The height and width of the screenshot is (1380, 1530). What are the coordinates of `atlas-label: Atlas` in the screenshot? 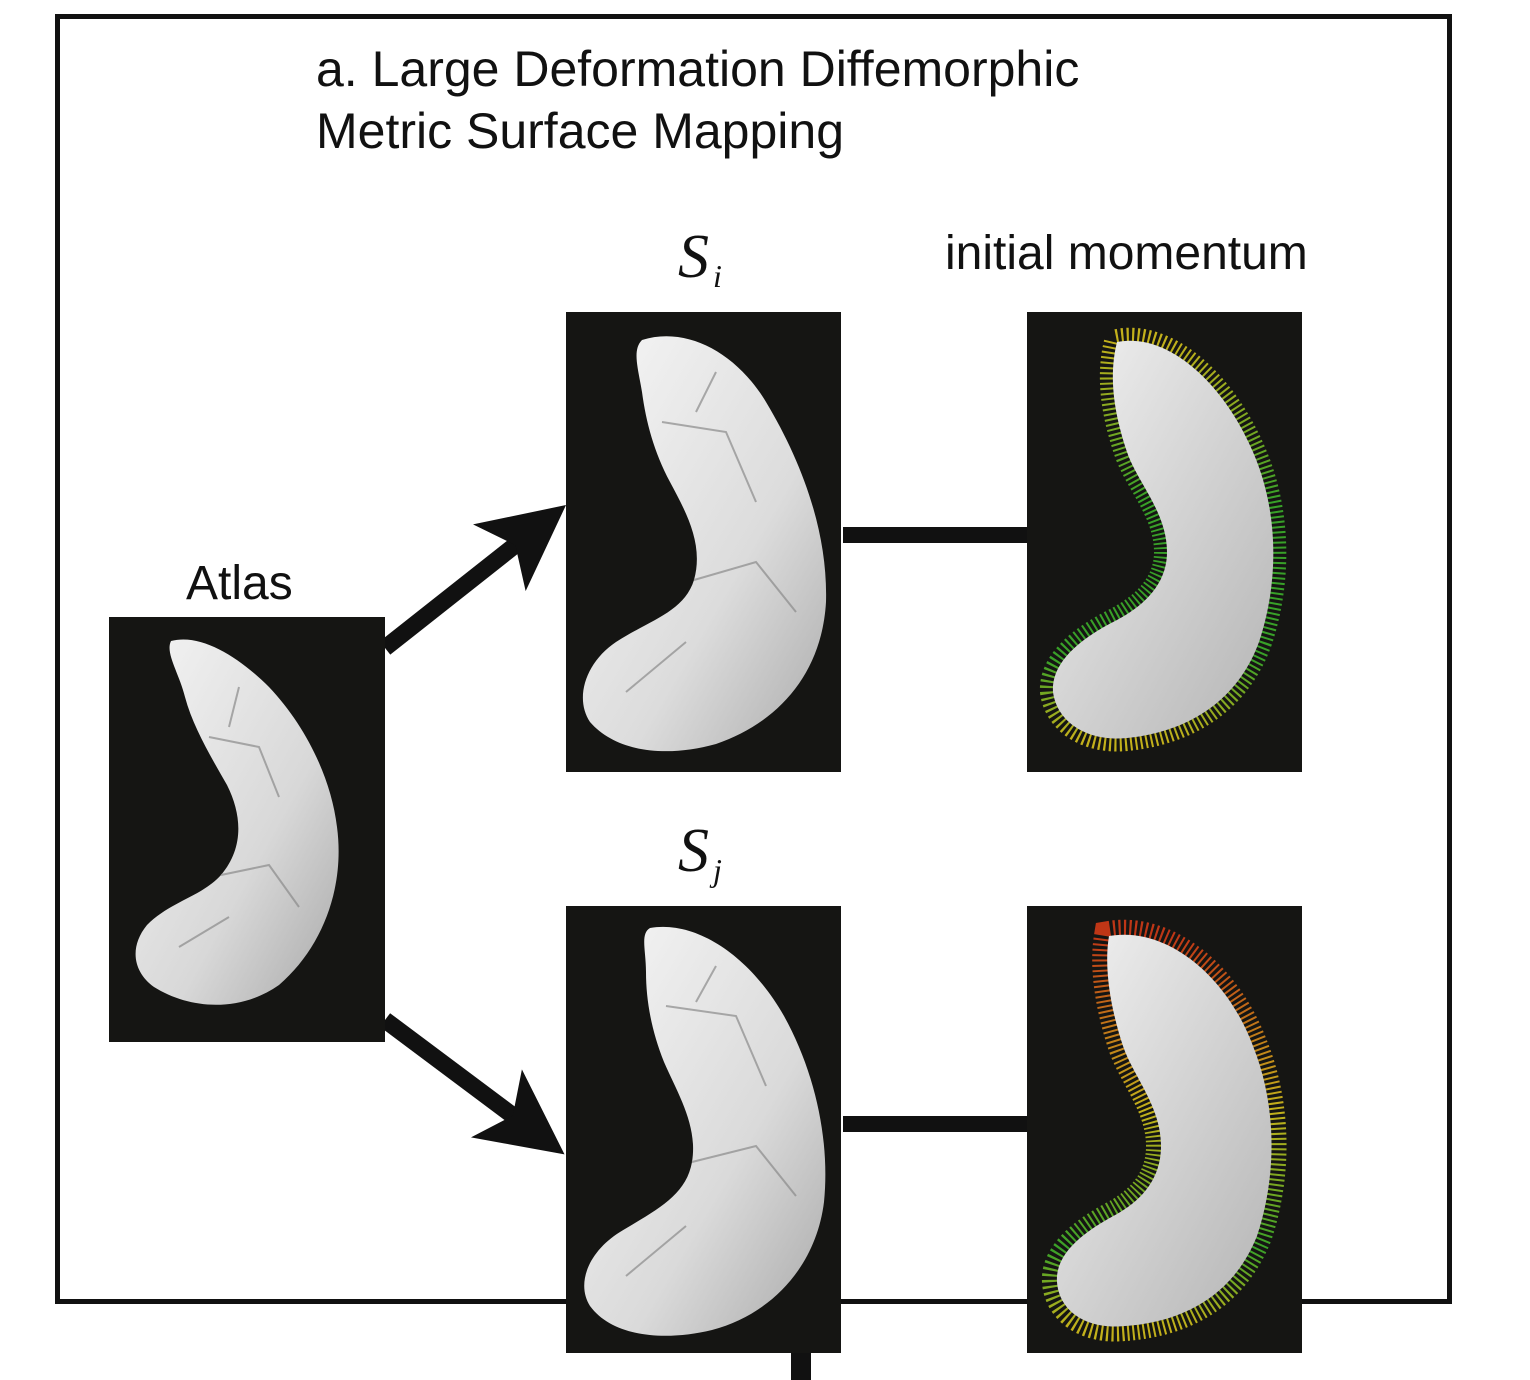 It's located at (239, 583).